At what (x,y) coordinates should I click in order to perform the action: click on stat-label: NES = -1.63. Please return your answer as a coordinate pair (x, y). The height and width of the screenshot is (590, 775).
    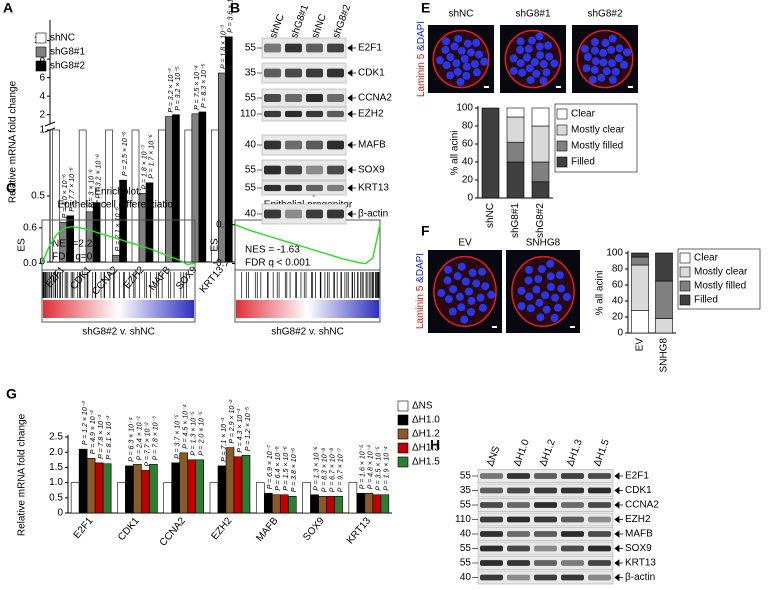
    Looking at the image, I should click on (272, 250).